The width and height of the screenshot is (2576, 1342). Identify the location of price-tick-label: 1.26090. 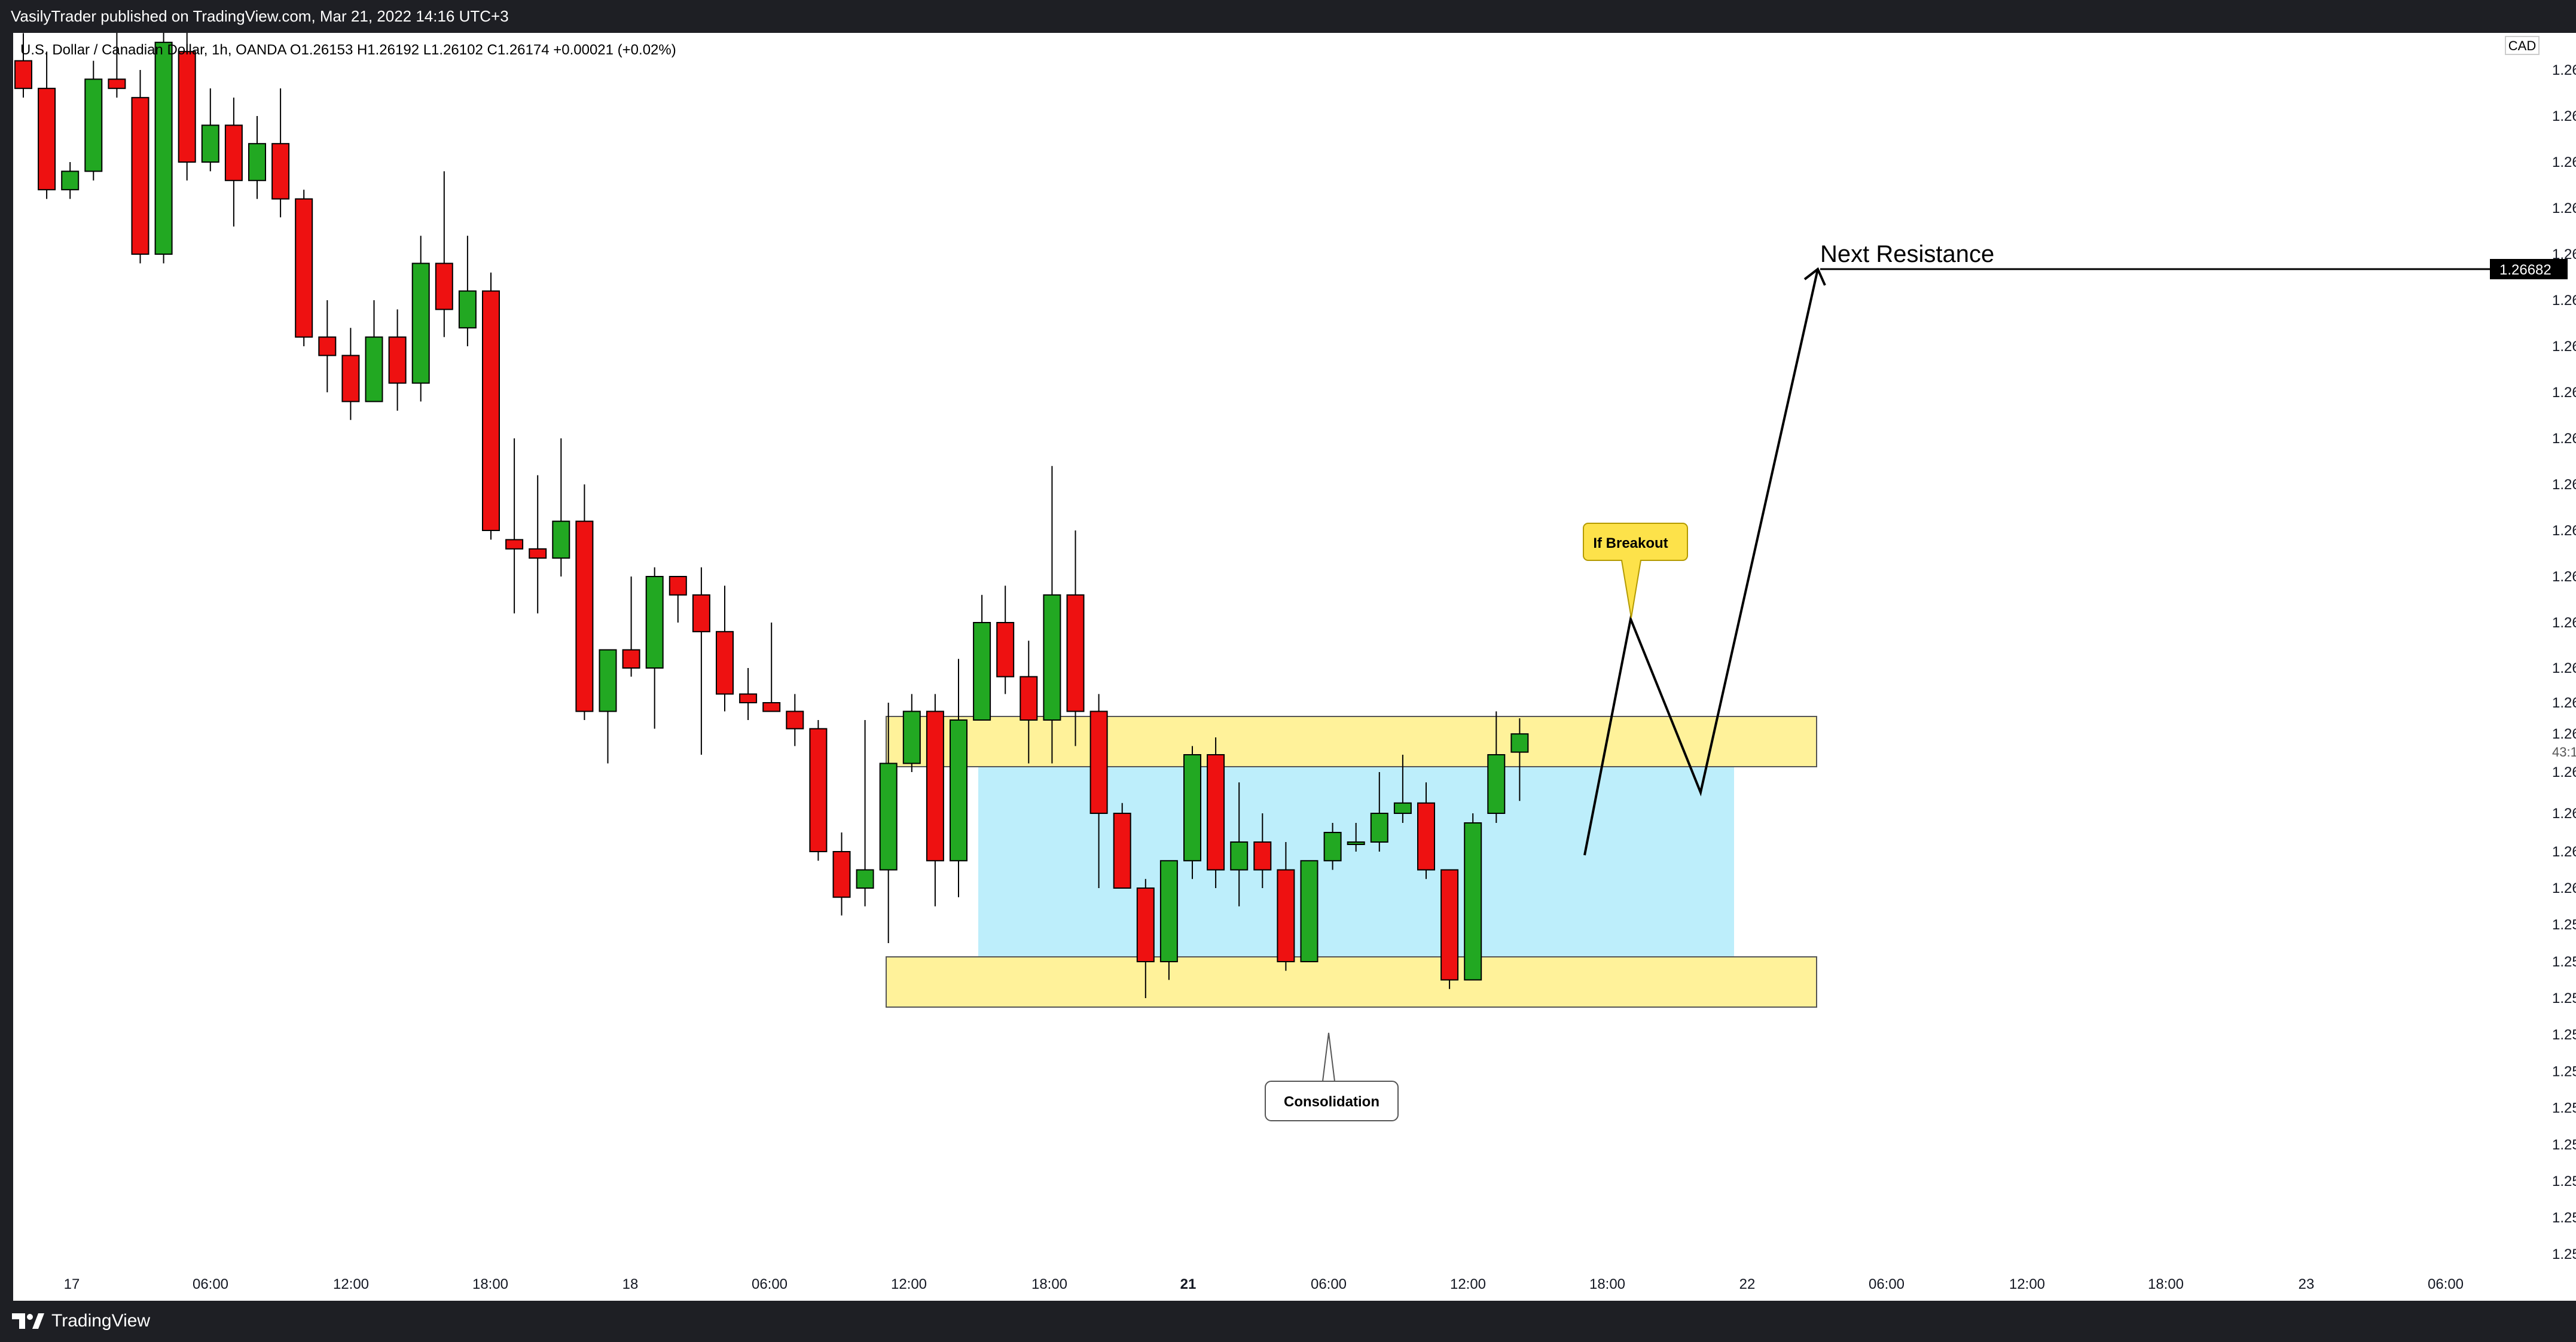
(2564, 814).